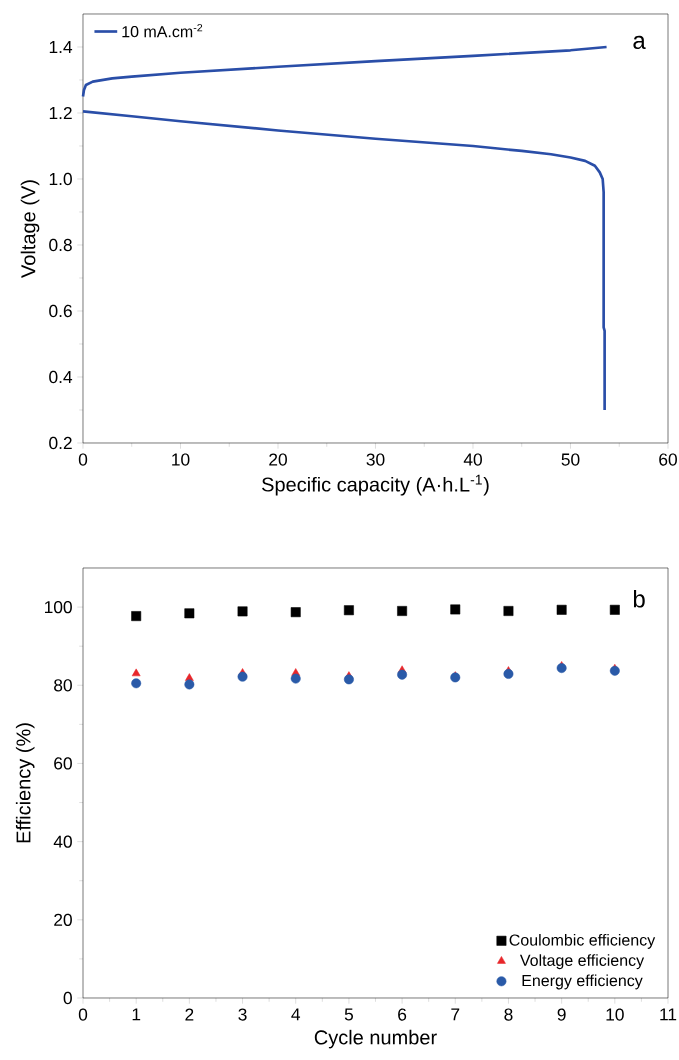  Describe the element at coordinates (278, 459) in the screenshot. I see `x-tick-label: 20` at that location.